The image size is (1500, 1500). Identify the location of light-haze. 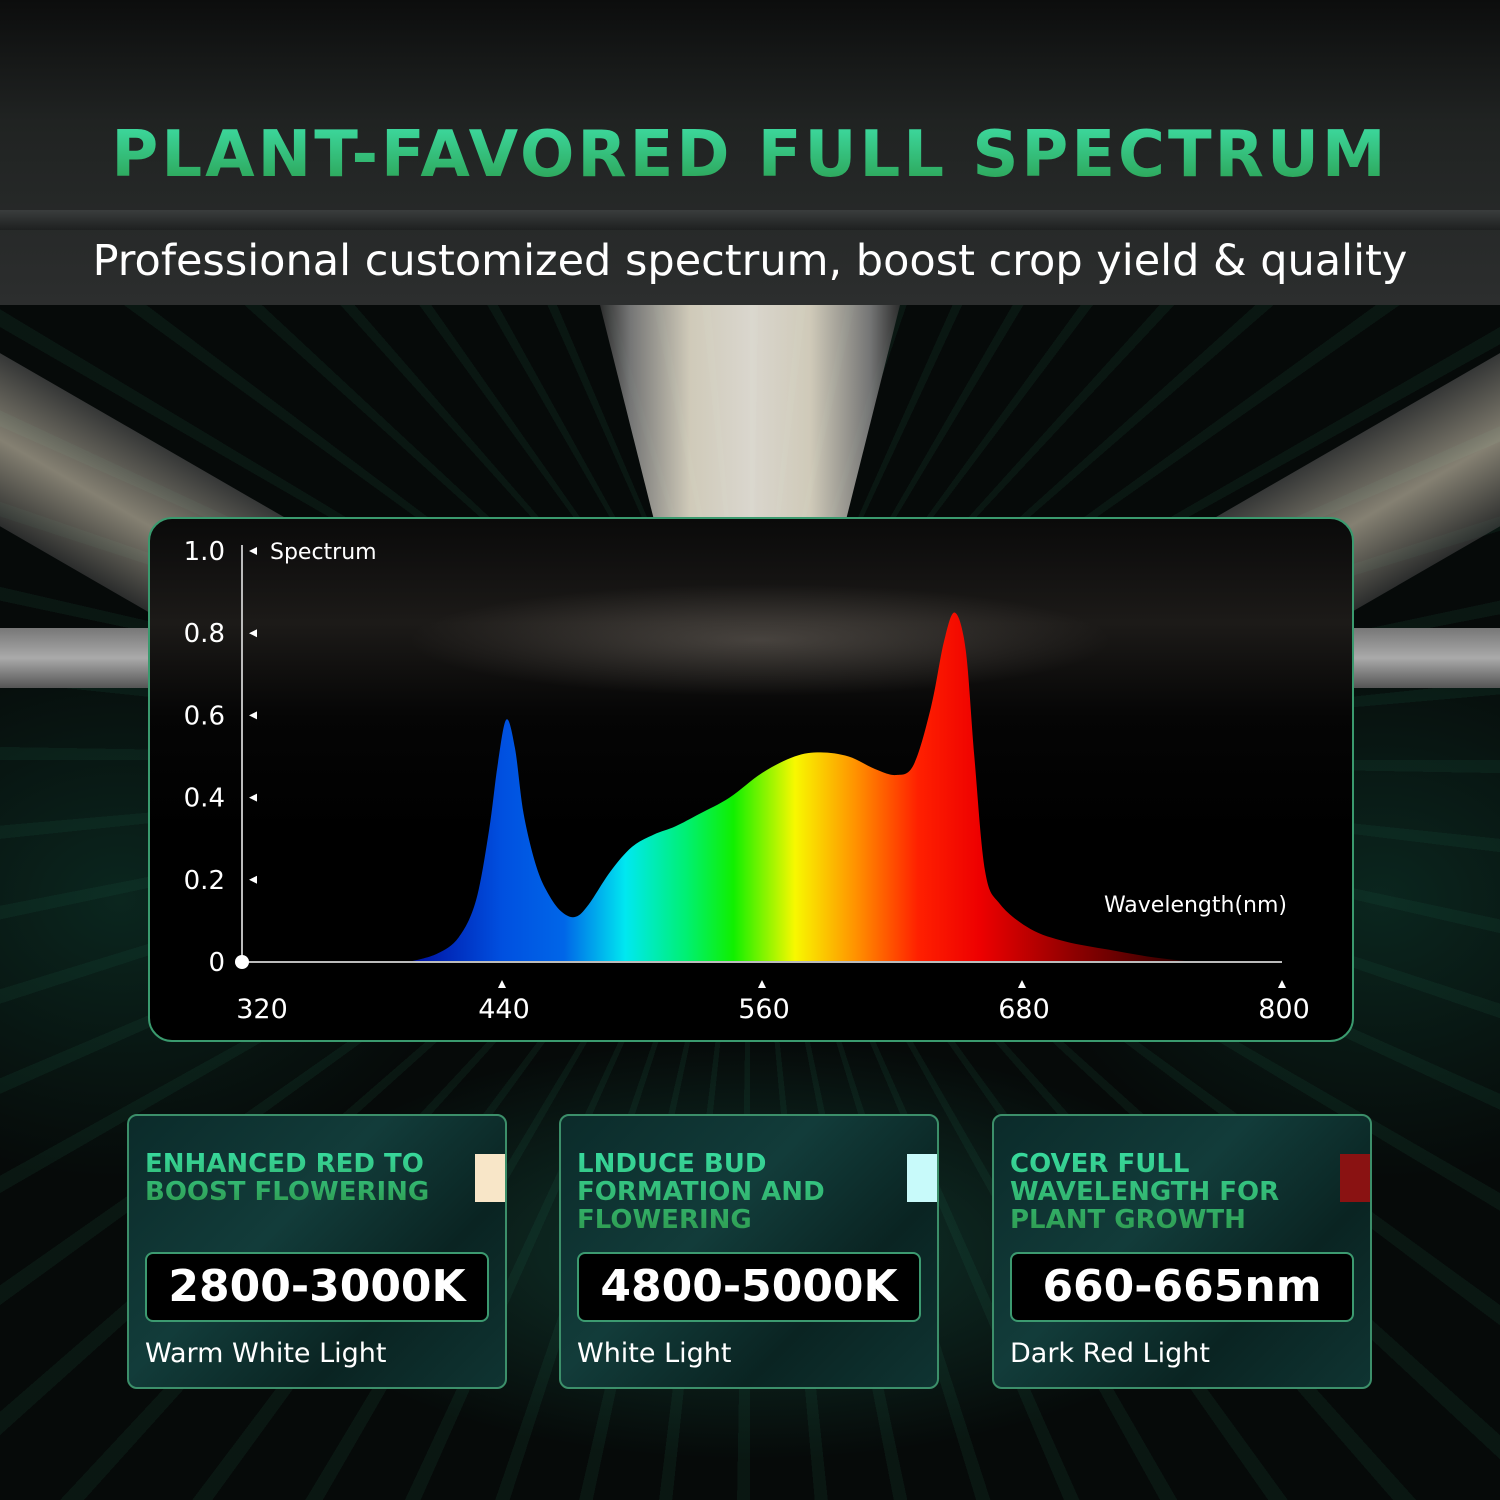
(750, 630).